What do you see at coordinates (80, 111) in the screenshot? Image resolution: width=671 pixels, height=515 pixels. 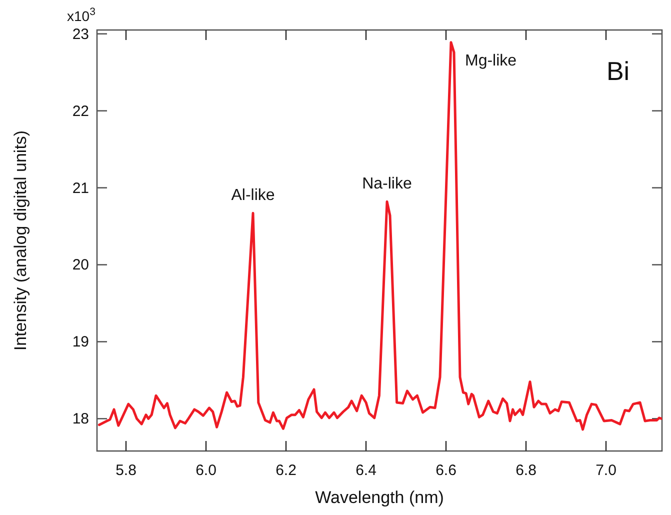 I see `y-tick-label: 22` at bounding box center [80, 111].